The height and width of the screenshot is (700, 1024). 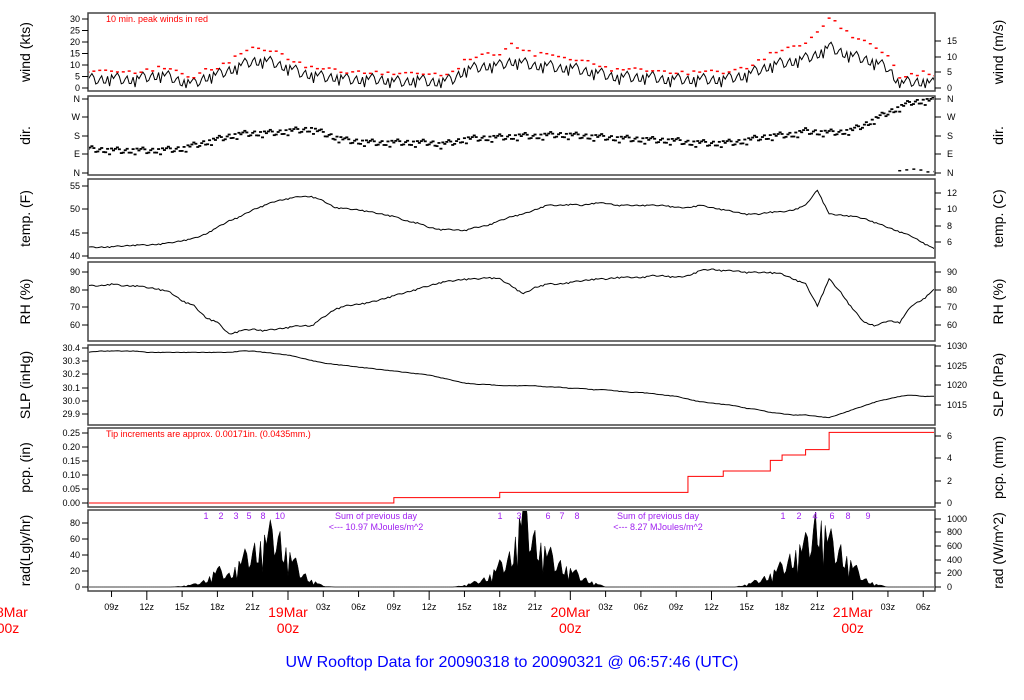 I want to click on day-label: 19Mar, so click(x=288, y=612).